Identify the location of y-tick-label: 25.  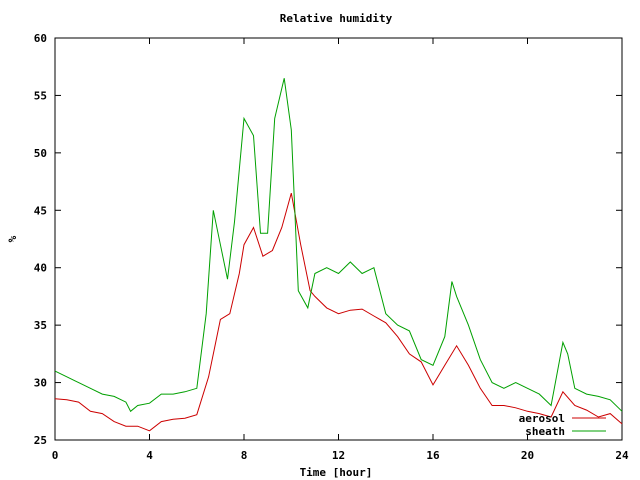
(40, 440).